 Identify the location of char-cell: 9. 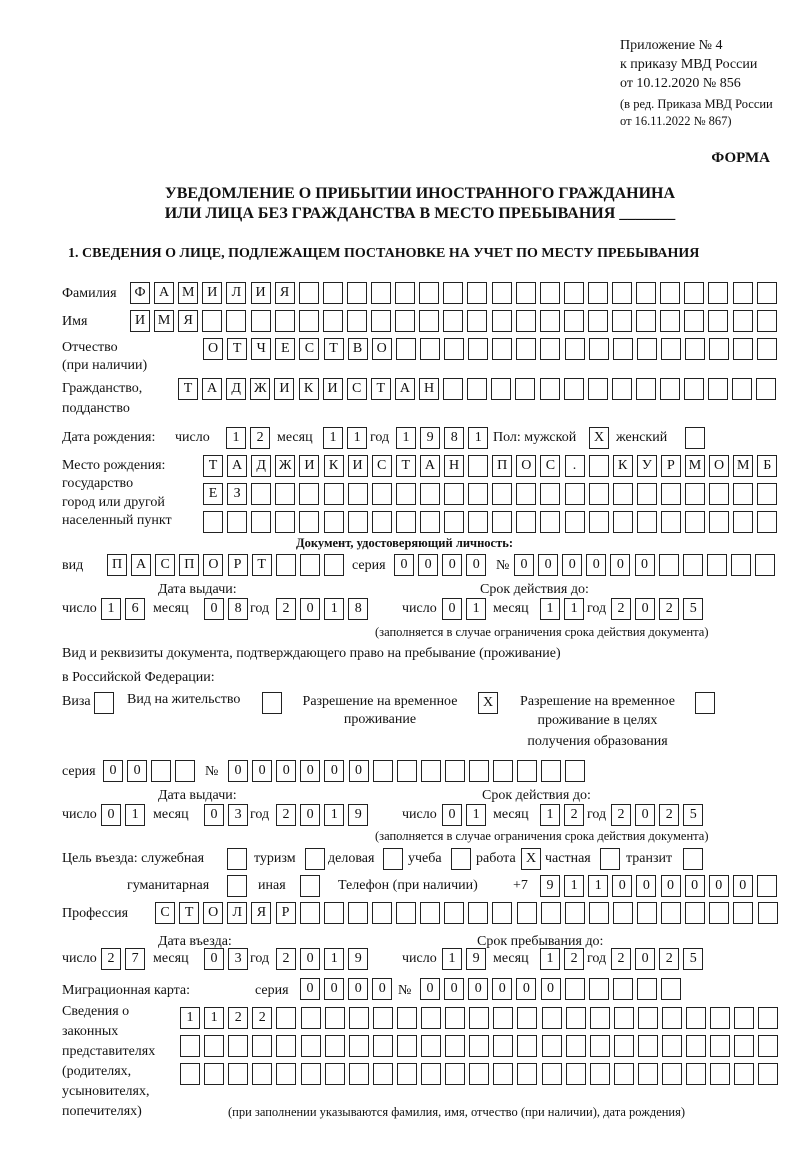
(358, 815).